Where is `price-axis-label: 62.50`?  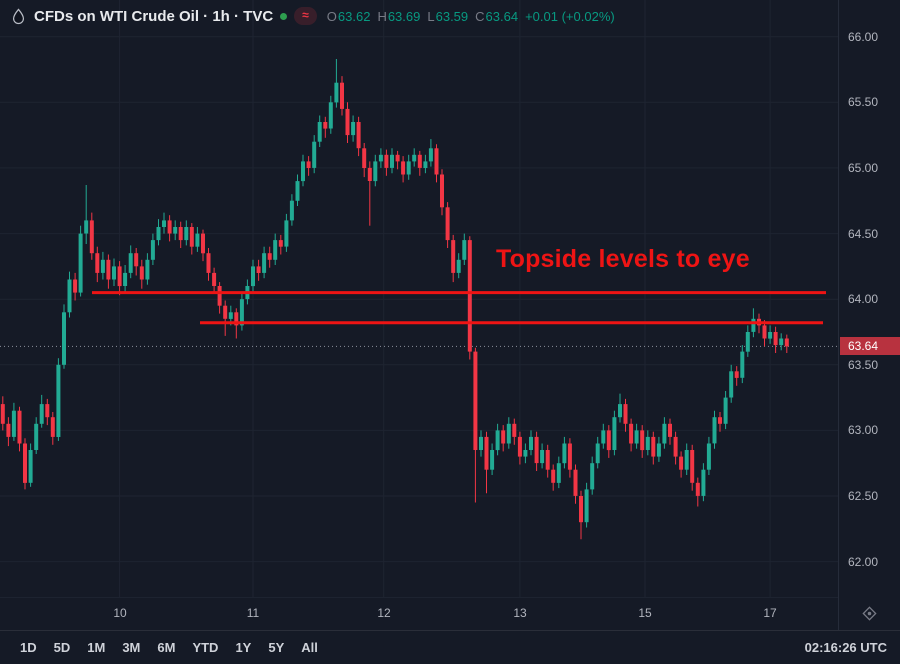
price-axis-label: 62.50 is located at coordinates (863, 496).